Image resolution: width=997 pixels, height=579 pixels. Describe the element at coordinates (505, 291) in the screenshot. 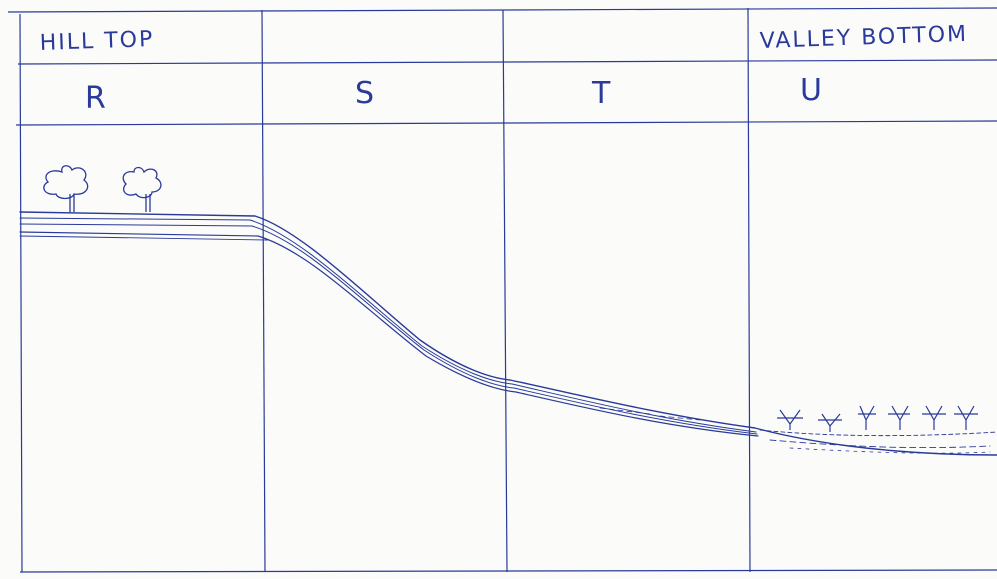

I see `column-line-st` at that location.